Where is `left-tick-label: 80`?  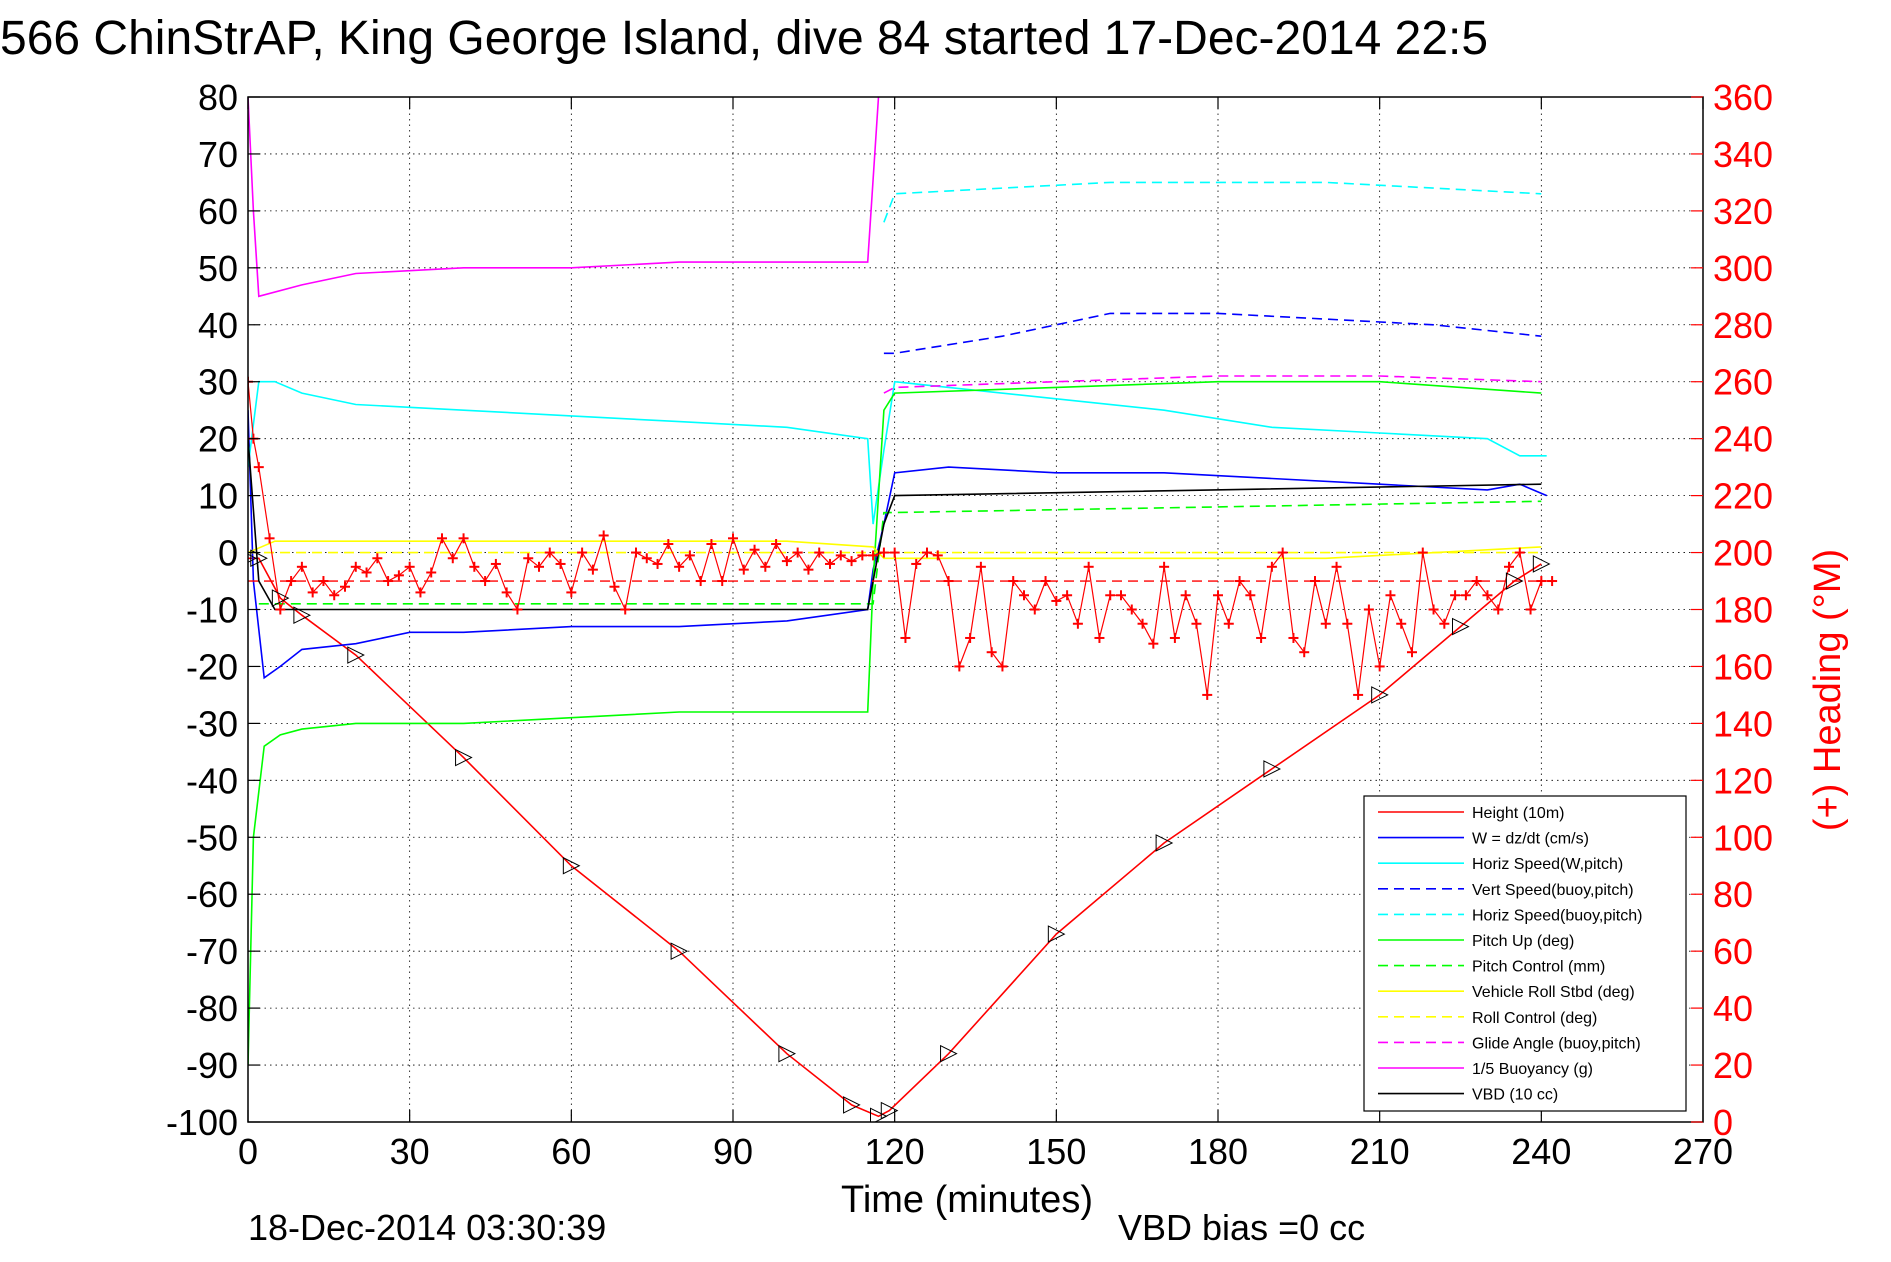 left-tick-label: 80 is located at coordinates (218, 97).